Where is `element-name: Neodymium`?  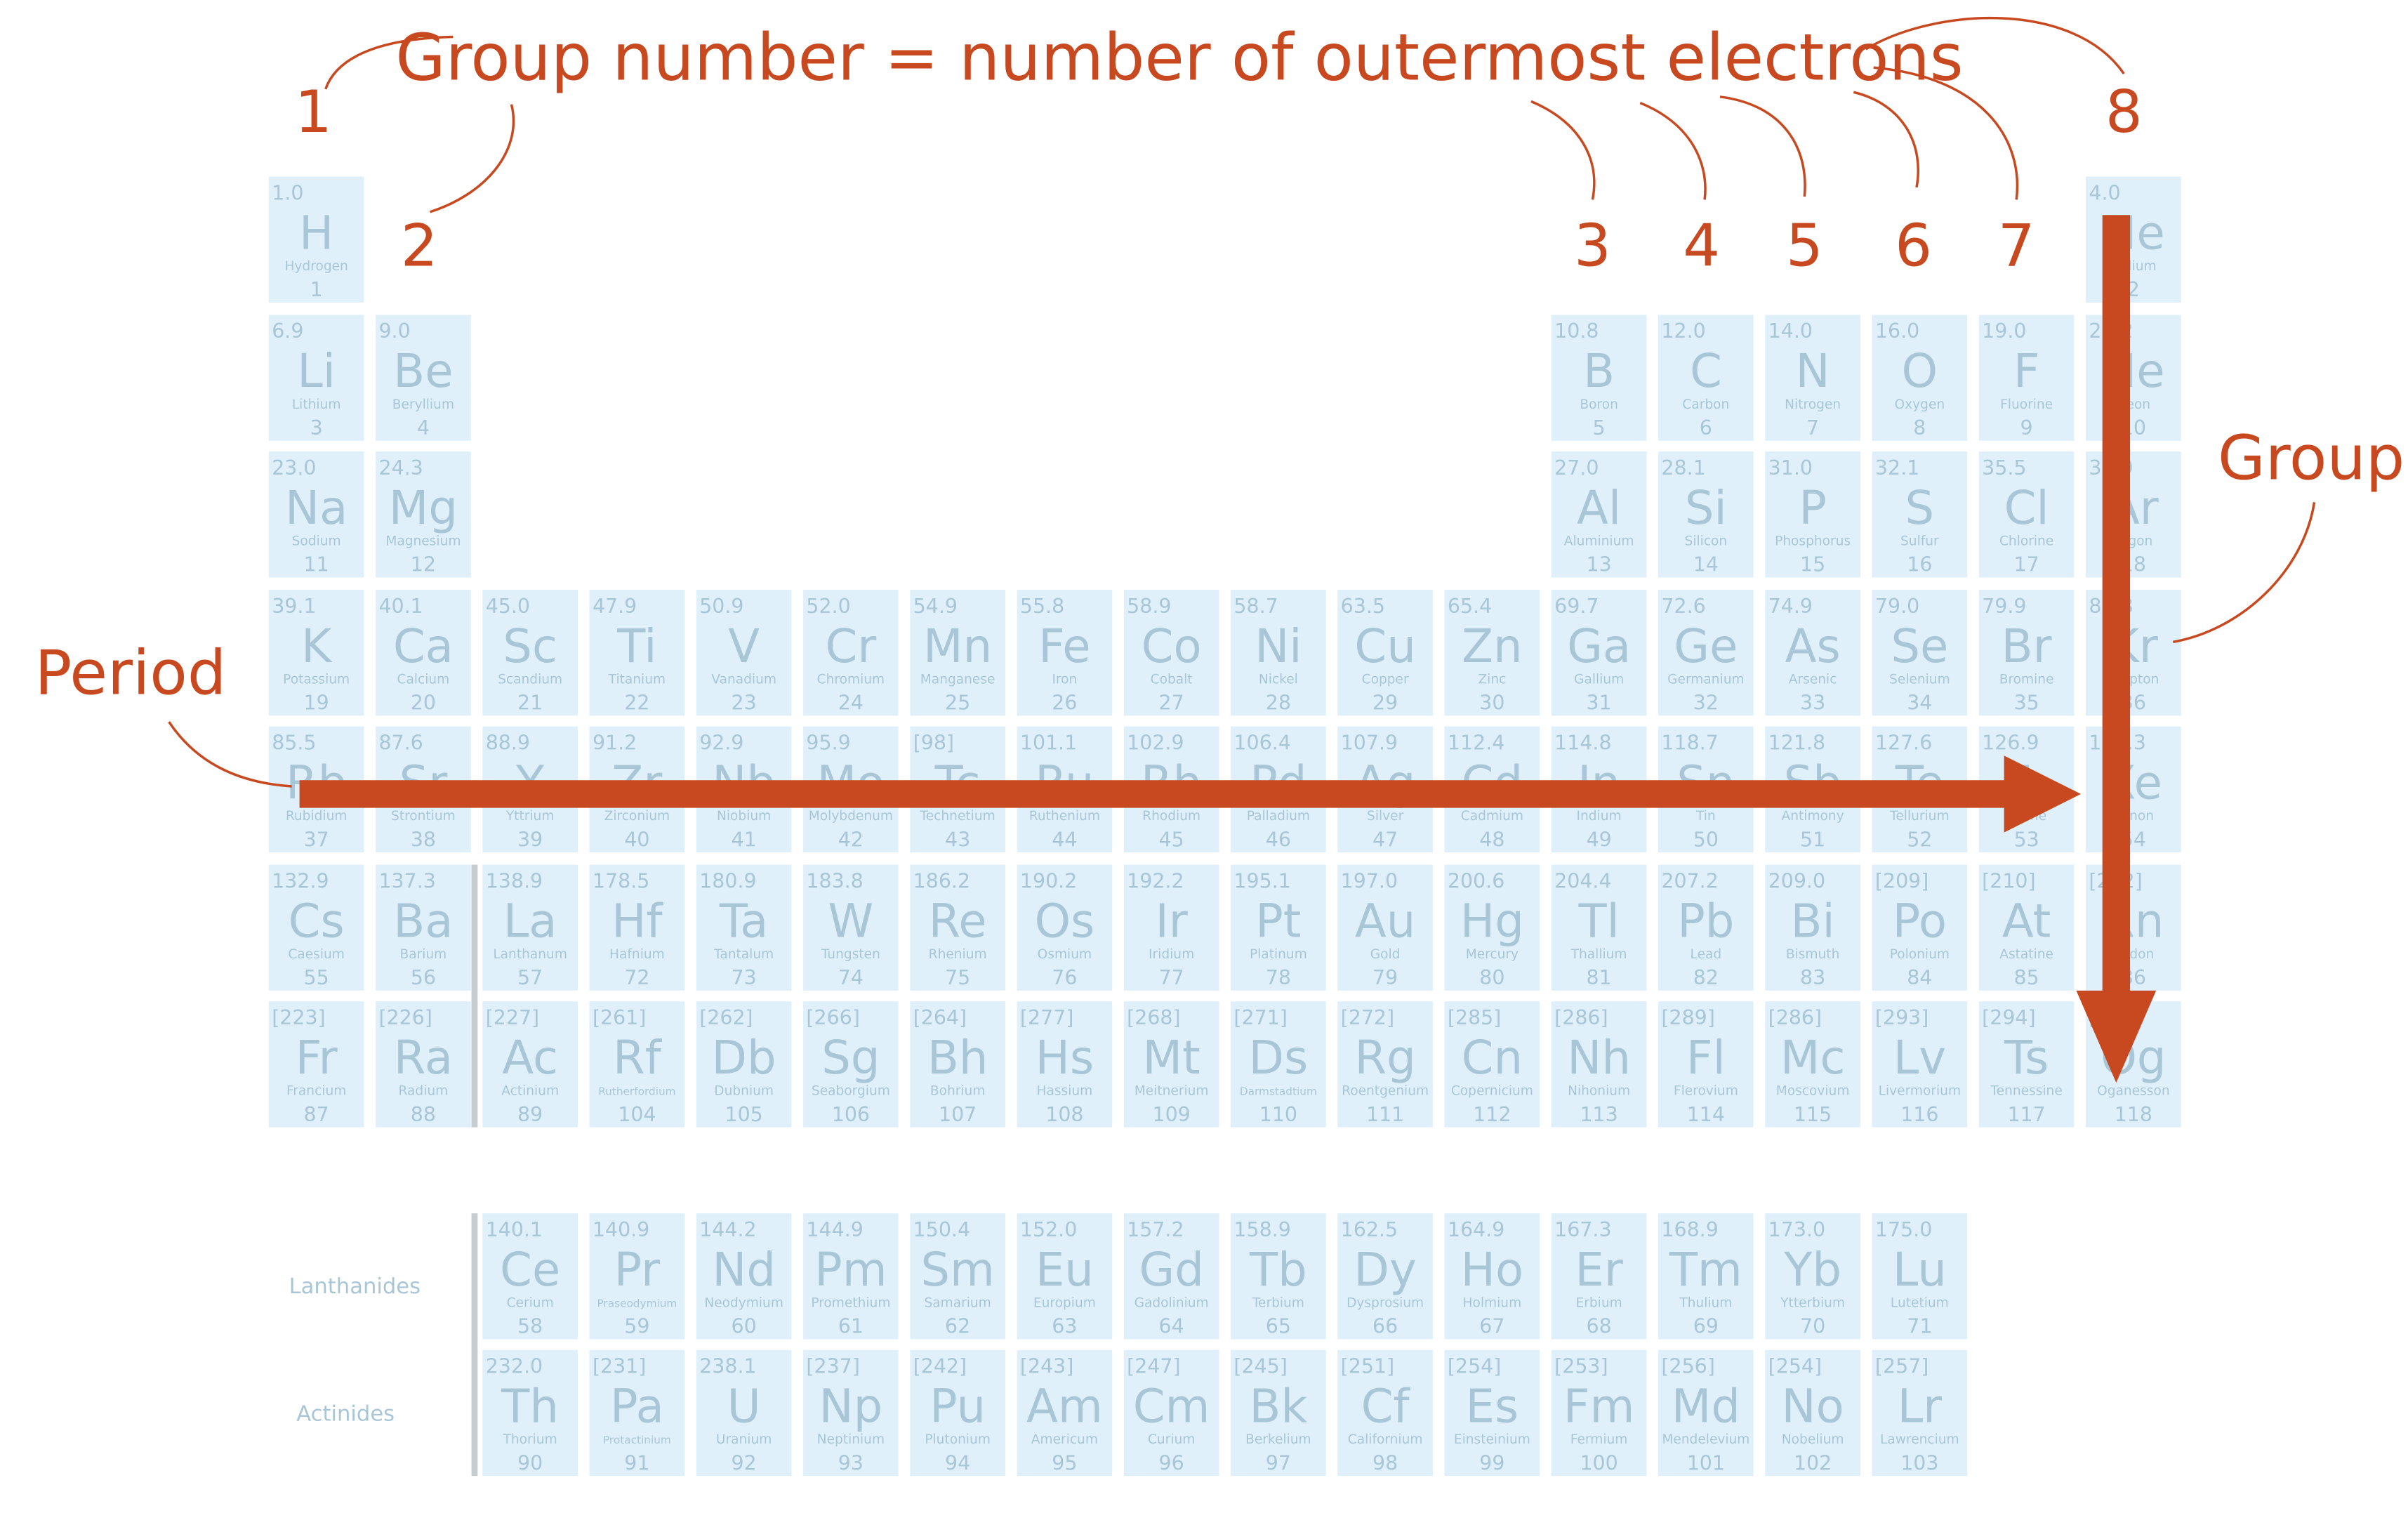 element-name: Neodymium is located at coordinates (743, 1303).